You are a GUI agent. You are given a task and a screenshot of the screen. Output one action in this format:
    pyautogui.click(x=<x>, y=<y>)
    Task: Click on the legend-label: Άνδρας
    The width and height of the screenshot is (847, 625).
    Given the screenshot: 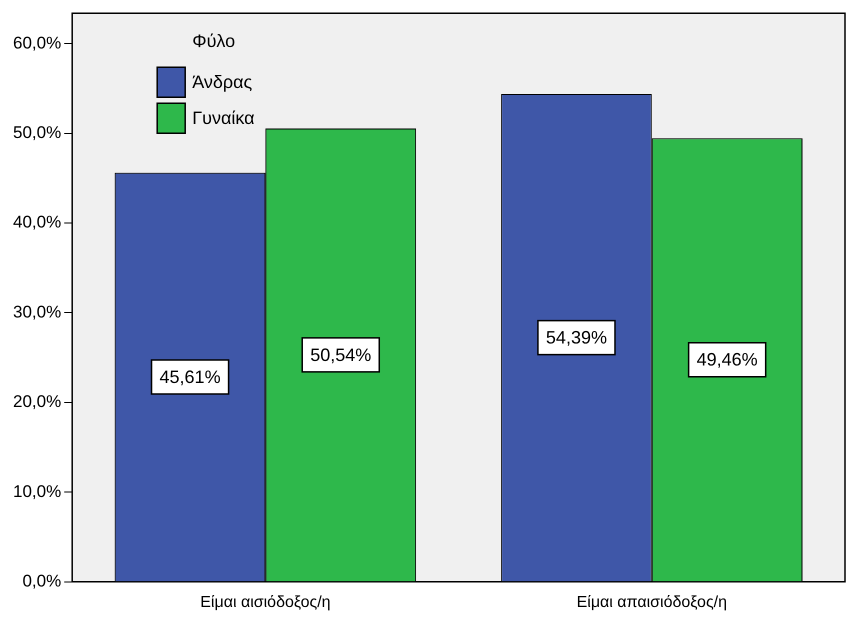 What is the action you would take?
    pyautogui.click(x=222, y=82)
    